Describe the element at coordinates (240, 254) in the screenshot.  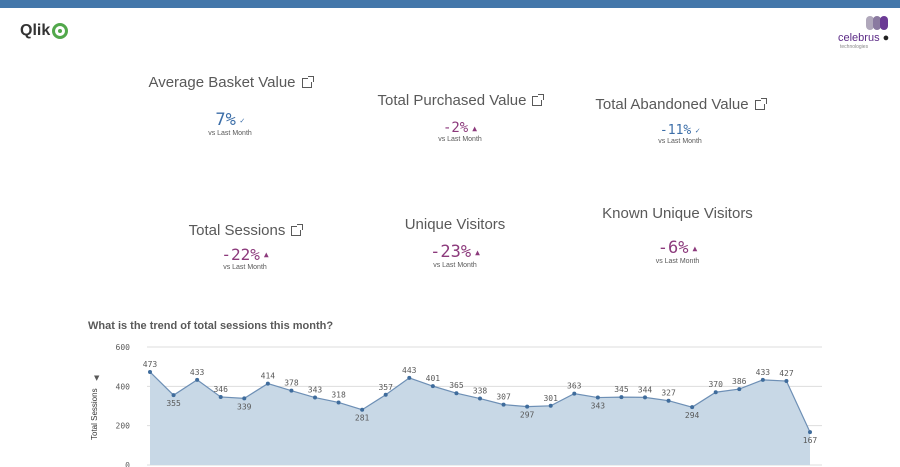
I see `kpi-value: -22%` at that location.